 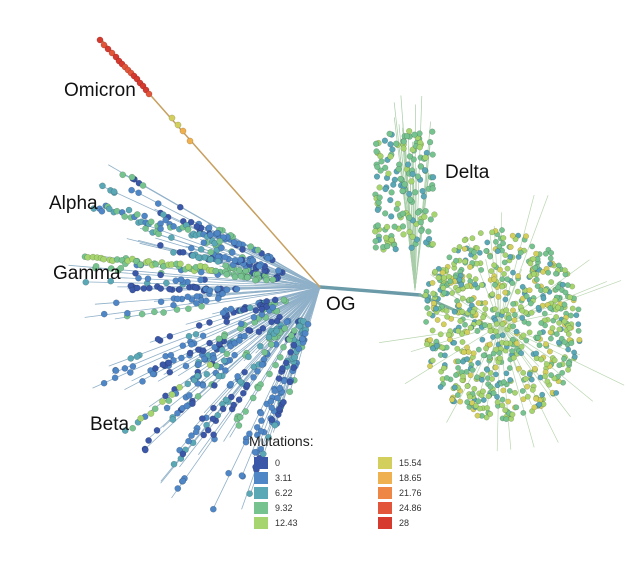 What do you see at coordinates (400, 522) in the screenshot?
I see `legend-item: 28` at bounding box center [400, 522].